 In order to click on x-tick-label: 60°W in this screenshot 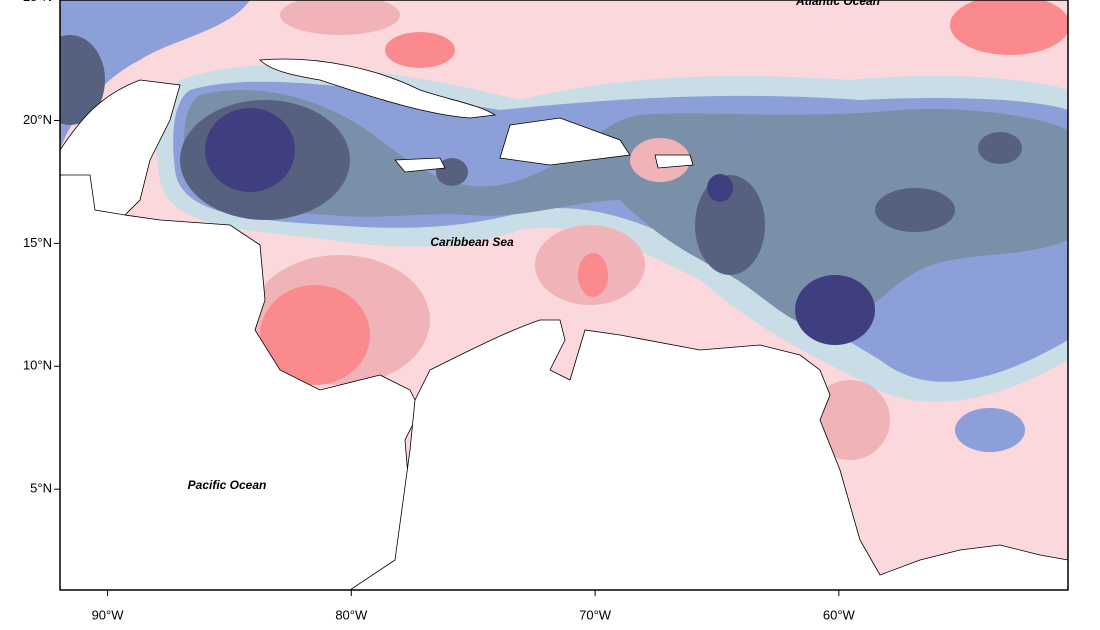, I will do `click(839, 614)`.